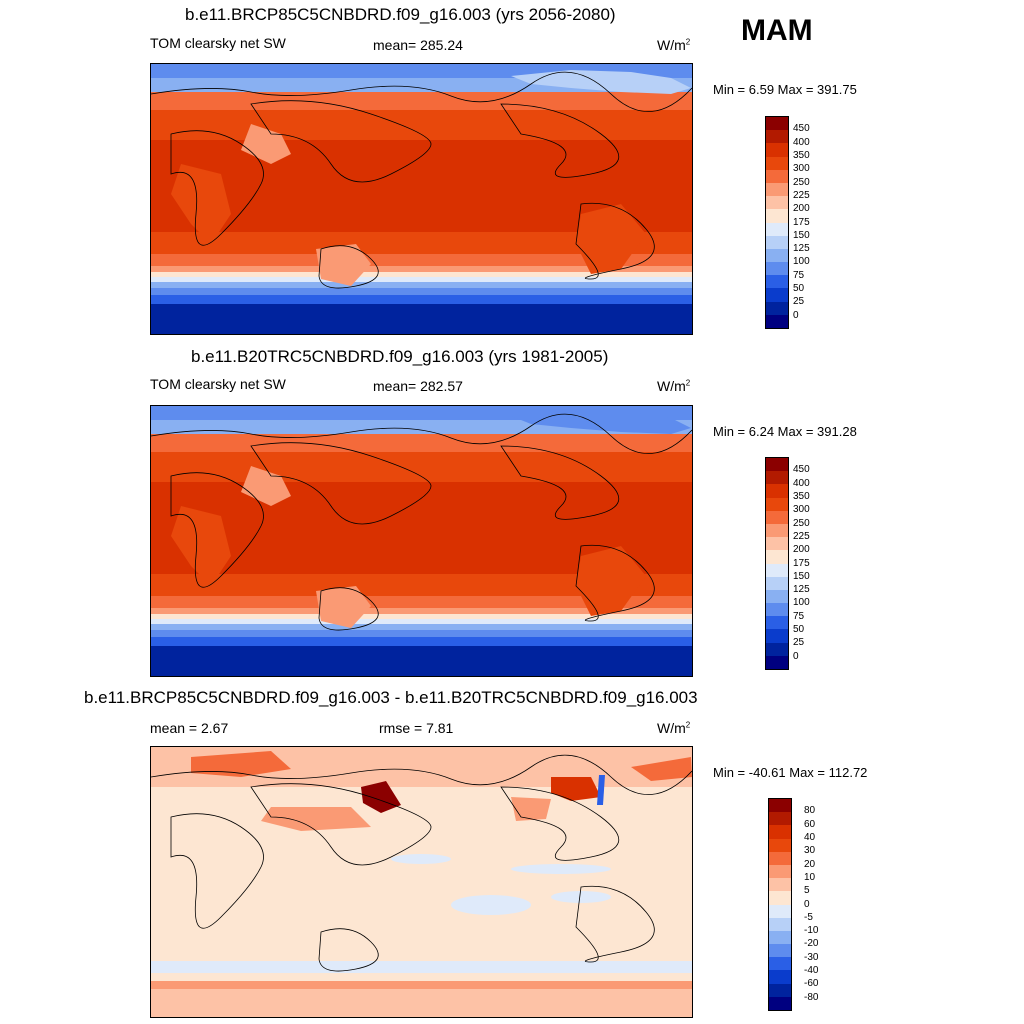 This screenshot has width=1024, height=1024. What do you see at coordinates (801, 496) in the screenshot?
I see `colorbar-tick-label: 350` at bounding box center [801, 496].